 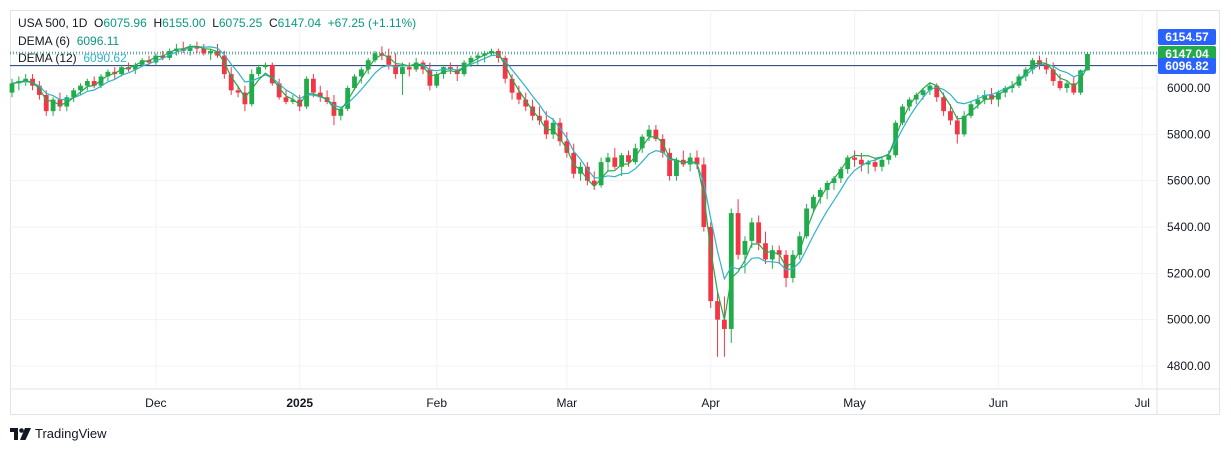 What do you see at coordinates (273, 23) in the screenshot?
I see `close-label: C` at bounding box center [273, 23].